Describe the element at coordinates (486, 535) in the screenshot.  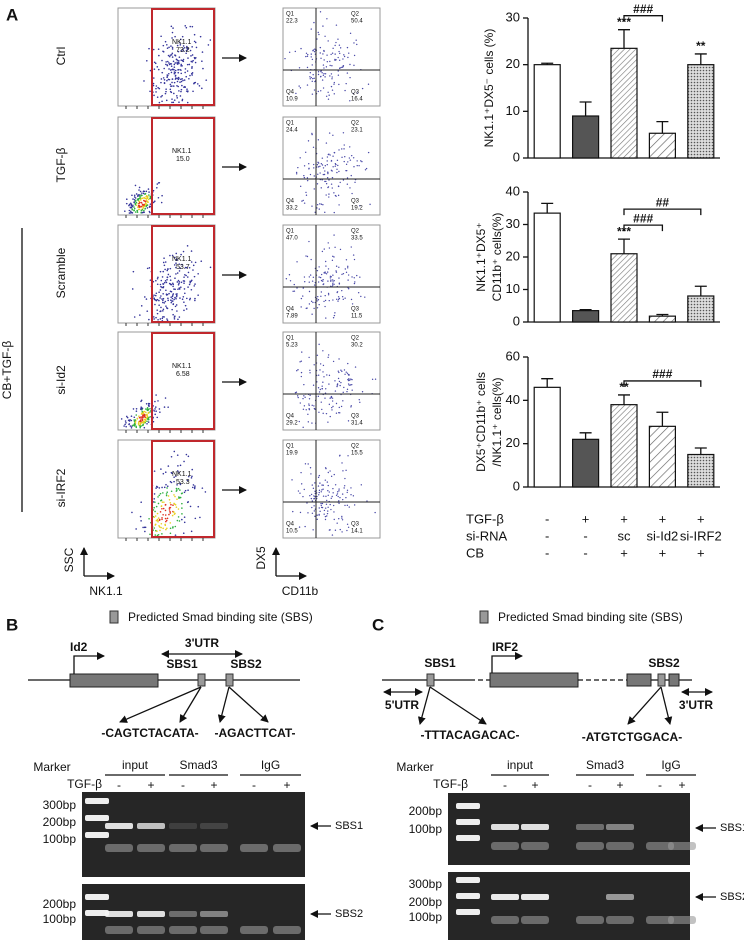
I see `condition-name: si-RNA` at that location.